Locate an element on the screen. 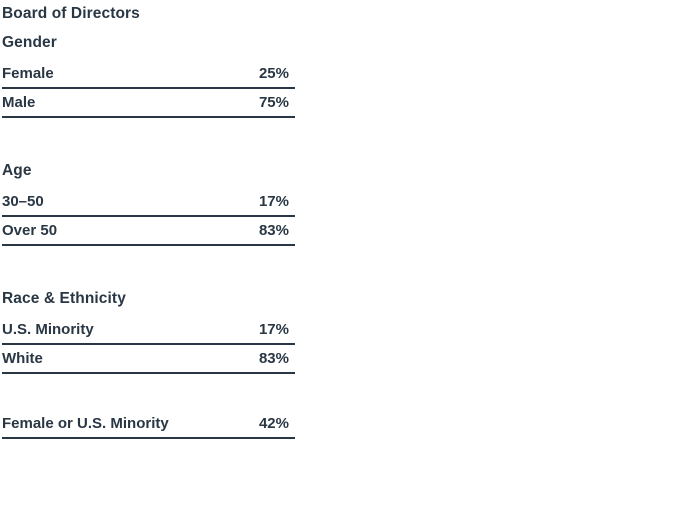 The image size is (689, 523). section-header-race-ethnicity: Race & Ethnicity is located at coordinates (64, 298).